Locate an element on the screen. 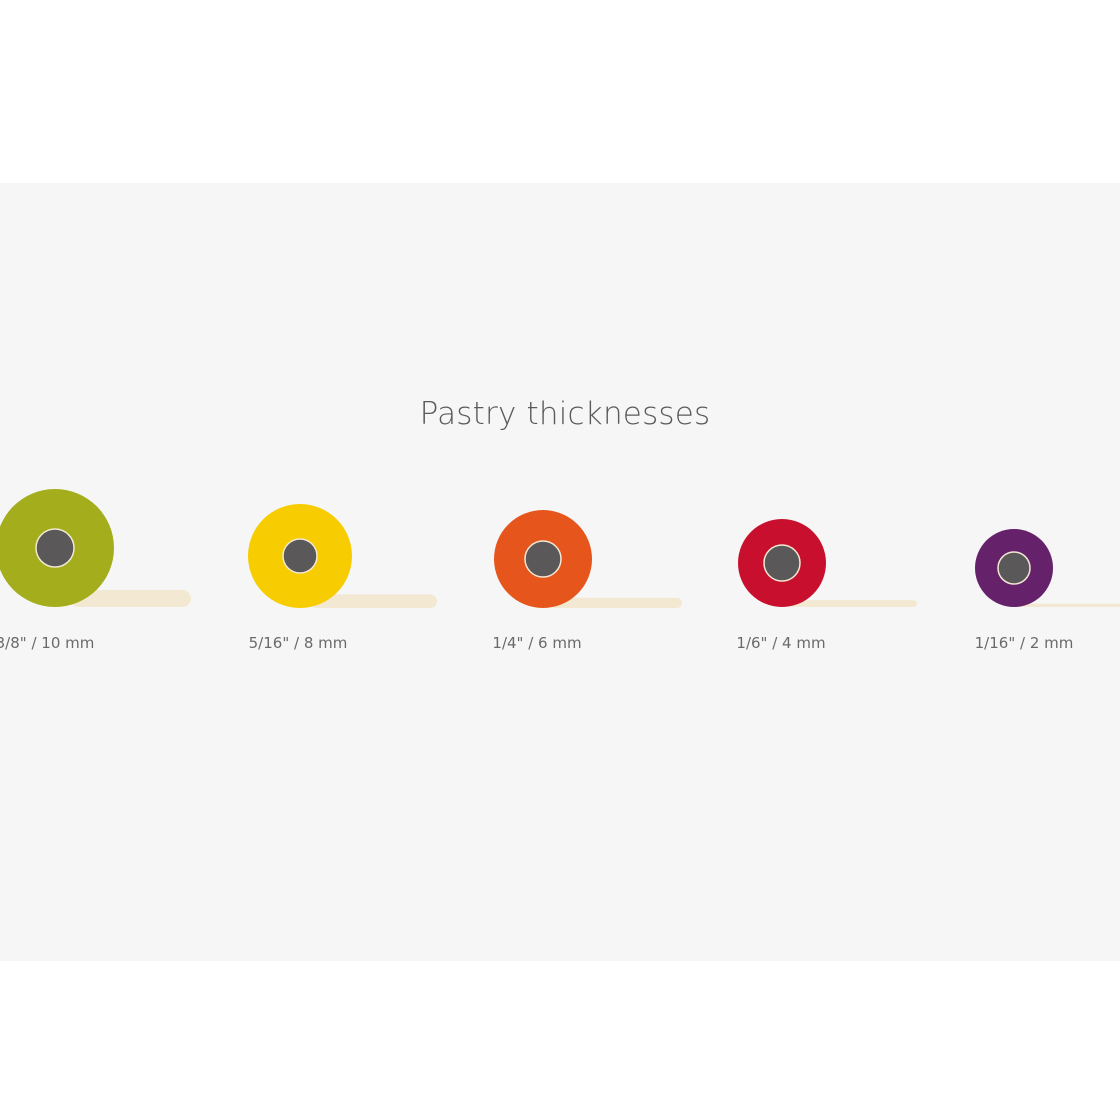 The height and width of the screenshot is (1120, 1120). roll-label-6mm: 1/4" / 6 mm is located at coordinates (537, 643).